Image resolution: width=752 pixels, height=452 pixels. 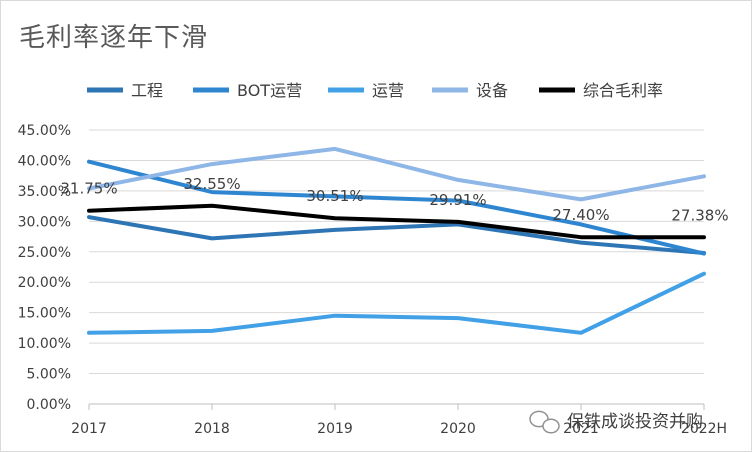 I want to click on legend-label: 运营, so click(x=388, y=90).